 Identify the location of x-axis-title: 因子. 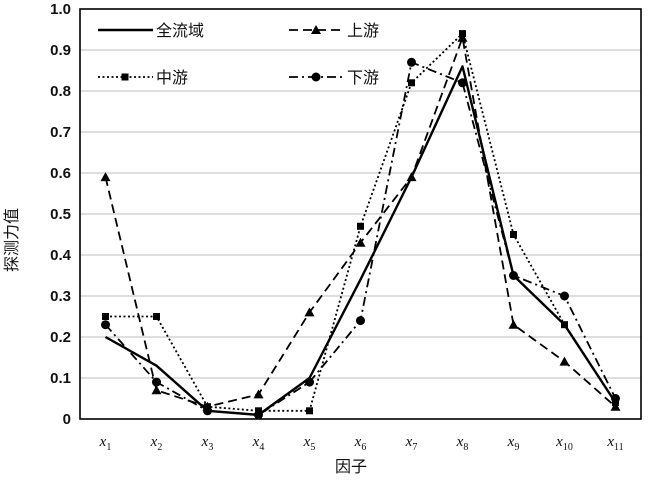
(351, 466).